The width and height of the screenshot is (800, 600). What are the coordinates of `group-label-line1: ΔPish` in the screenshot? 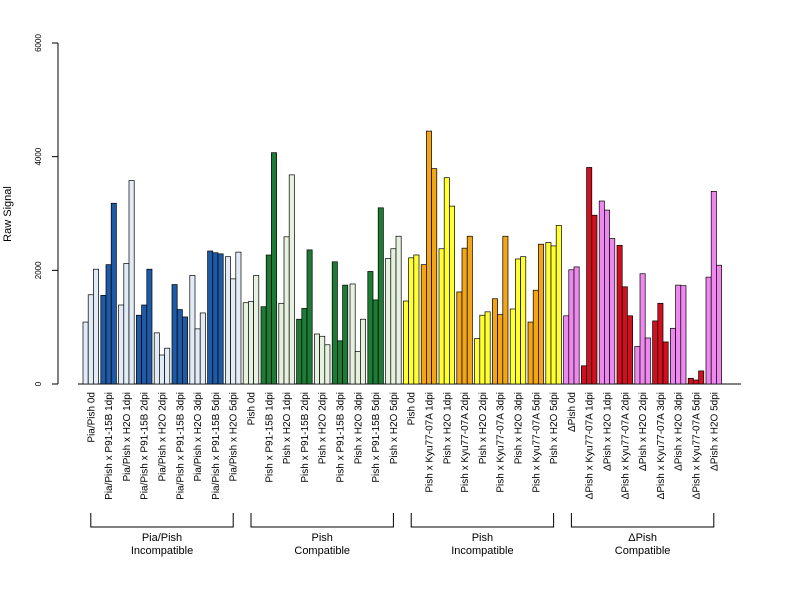 It's located at (642, 538).